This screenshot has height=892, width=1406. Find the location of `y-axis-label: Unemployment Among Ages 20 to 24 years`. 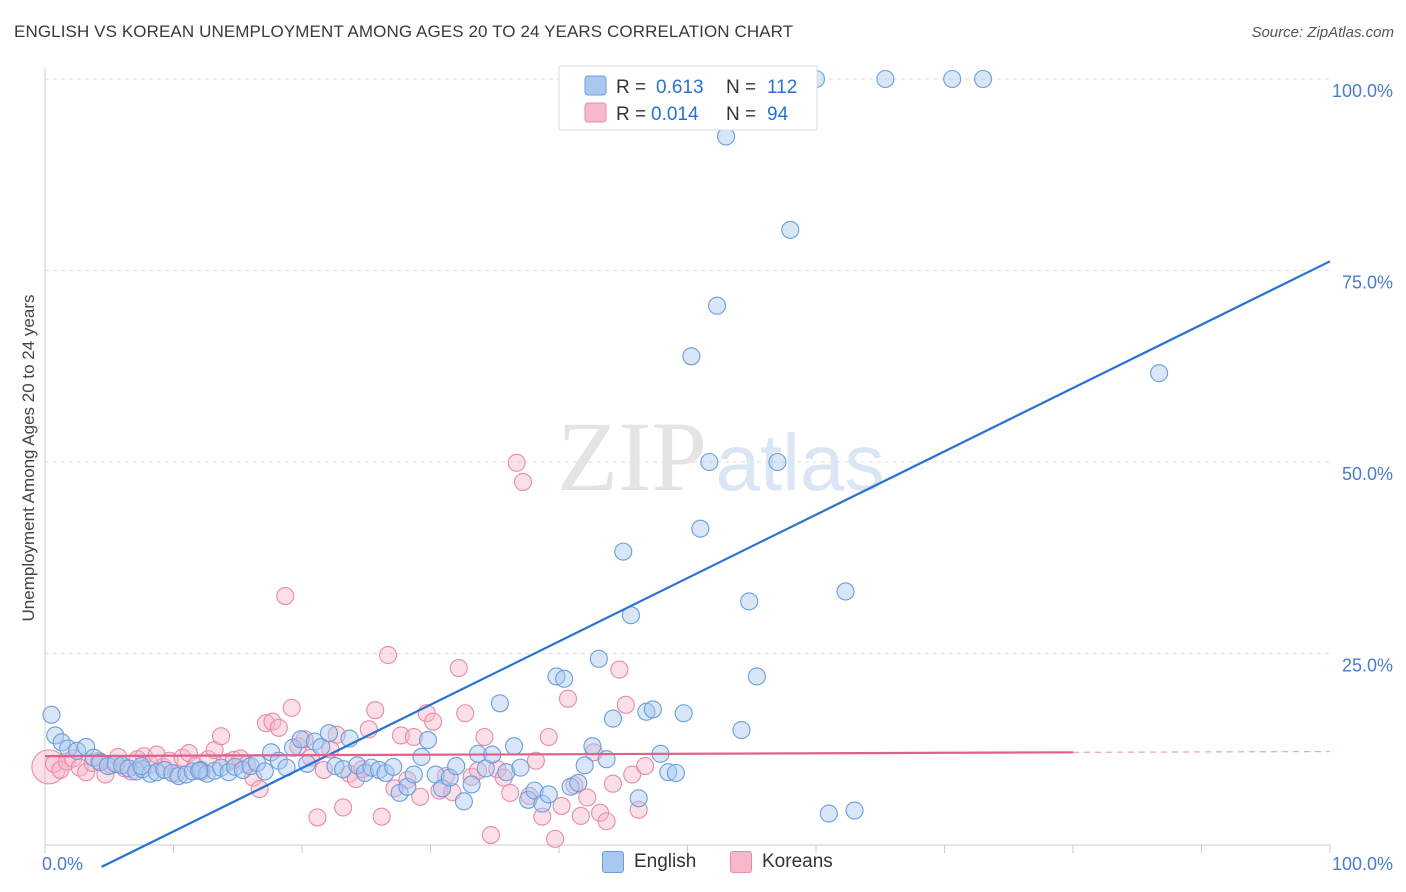

y-axis-label: Unemployment Among Ages 20 to 24 years is located at coordinates (28, 458).